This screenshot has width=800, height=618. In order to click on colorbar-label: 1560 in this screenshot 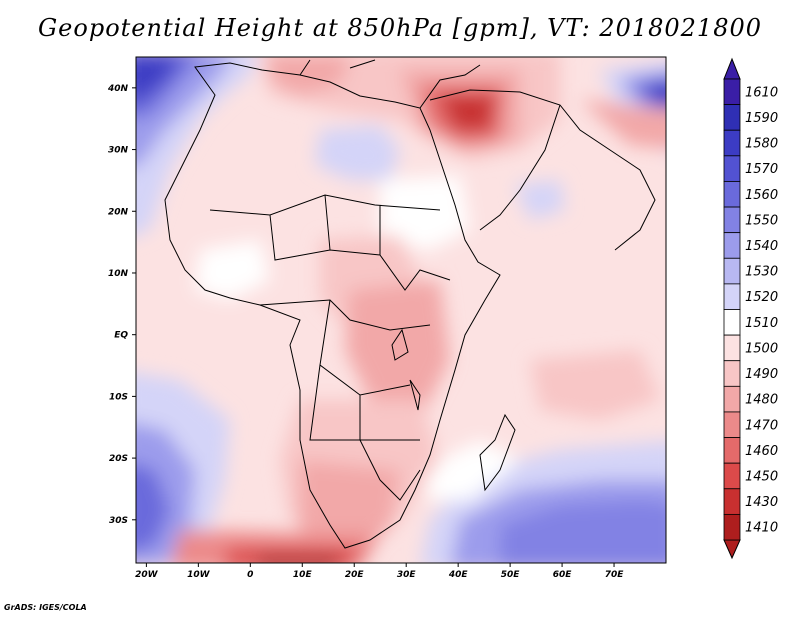, I will do `click(761, 195)`.